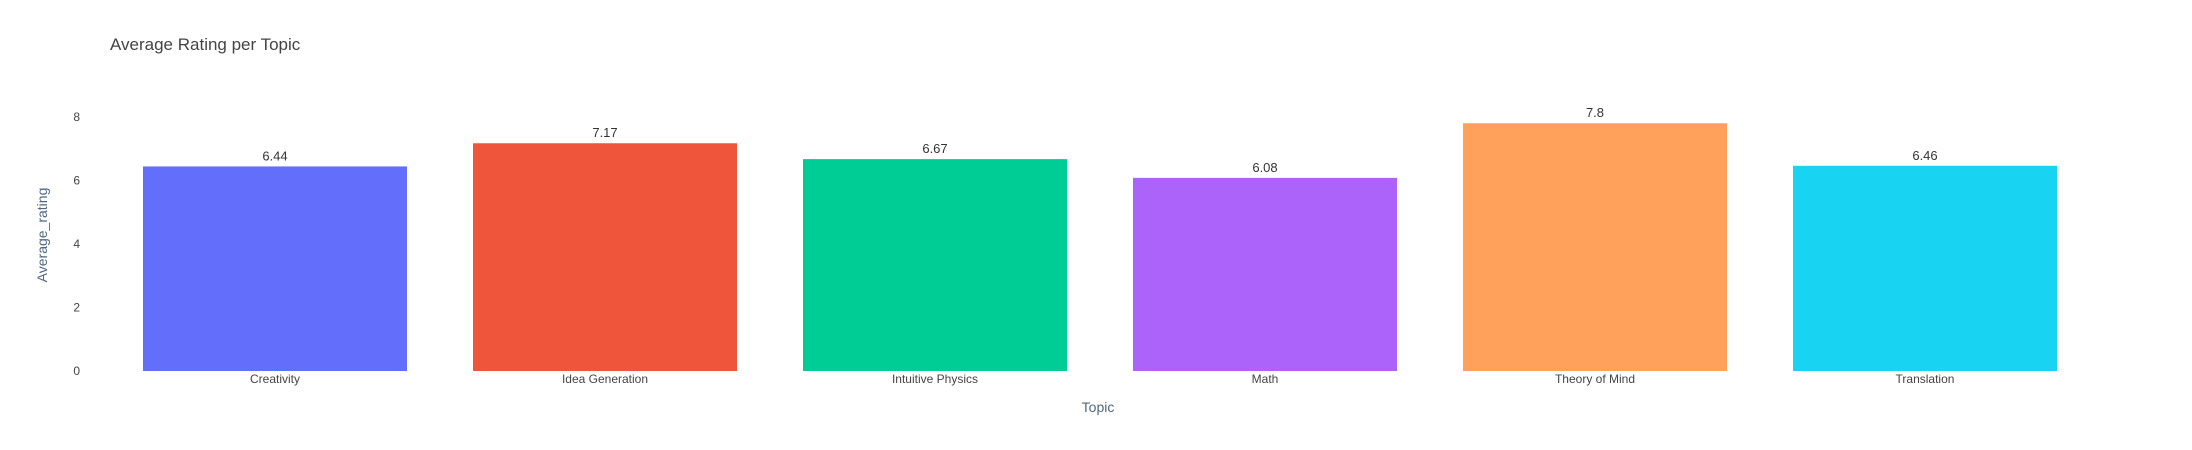 Image resolution: width=2192 pixels, height=450 pixels. Describe the element at coordinates (205, 44) in the screenshot. I see `chart-title: Average Rating per Topic` at that location.